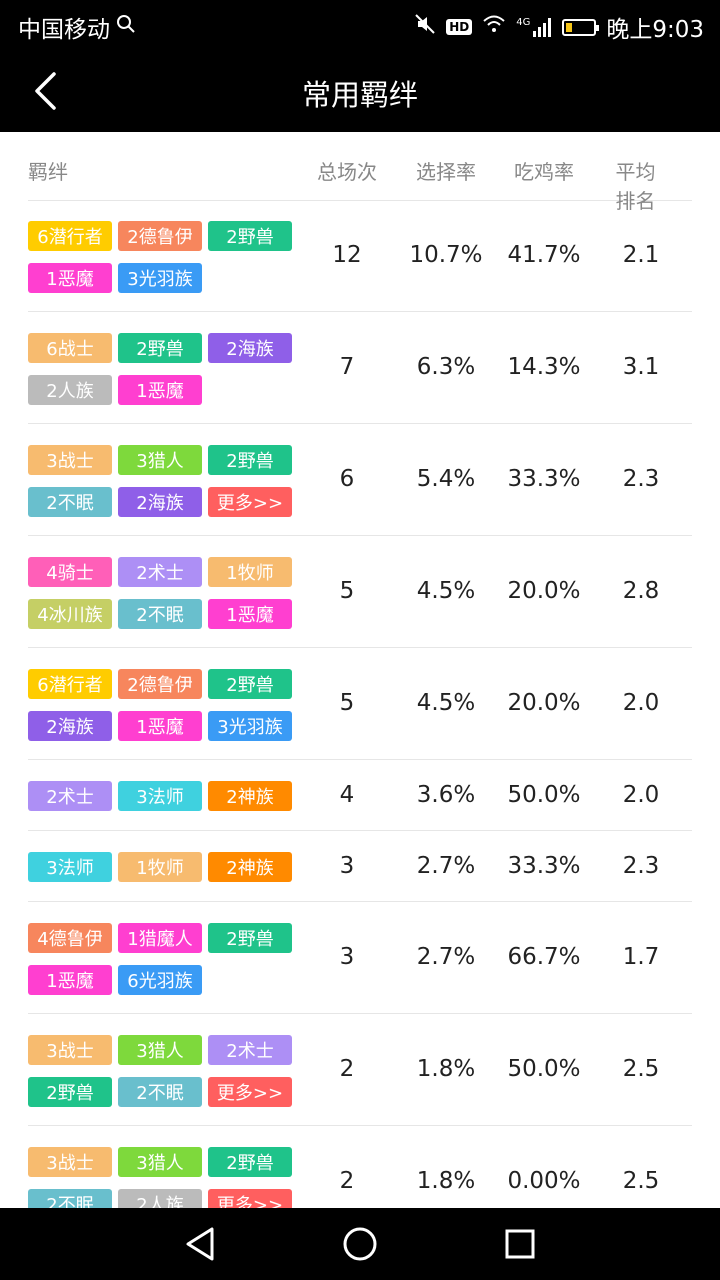 The height and width of the screenshot is (1280, 720). What do you see at coordinates (163, 1071) in the screenshot?
I see `bond-tags: 3战士 3猎人 2术士 2野兽 2不眠 更多>>` at bounding box center [163, 1071].